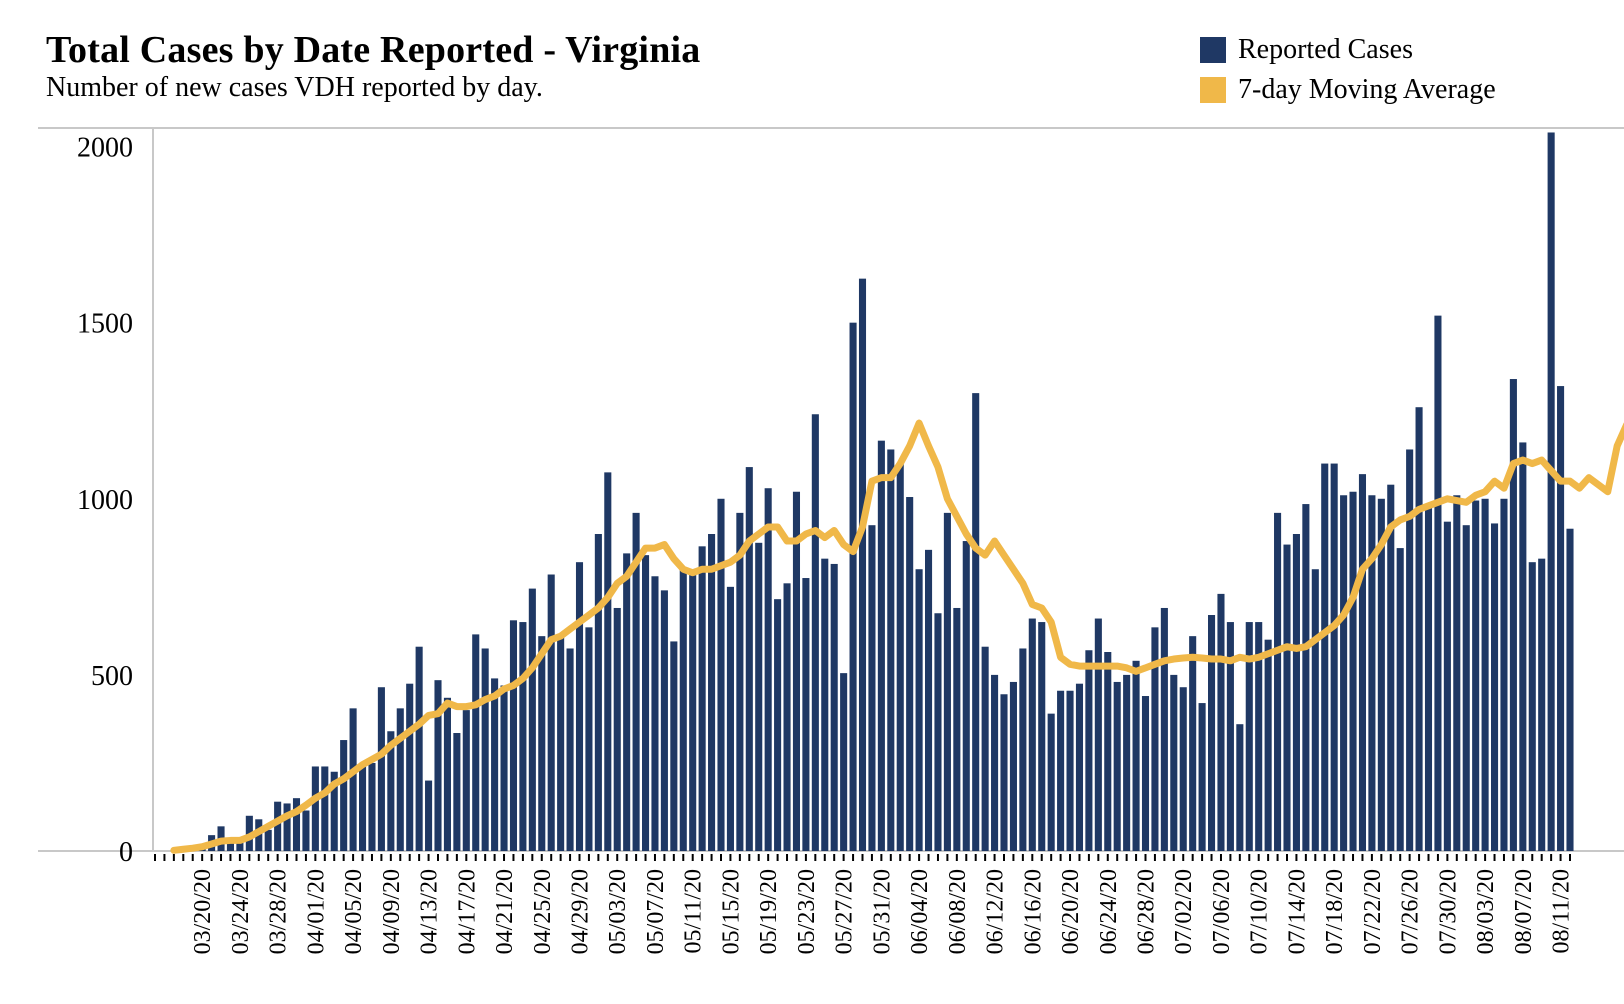 The image size is (1624, 1004). What do you see at coordinates (694, 911) in the screenshot?
I see `x-tick-label: 05/11/20` at bounding box center [694, 911].